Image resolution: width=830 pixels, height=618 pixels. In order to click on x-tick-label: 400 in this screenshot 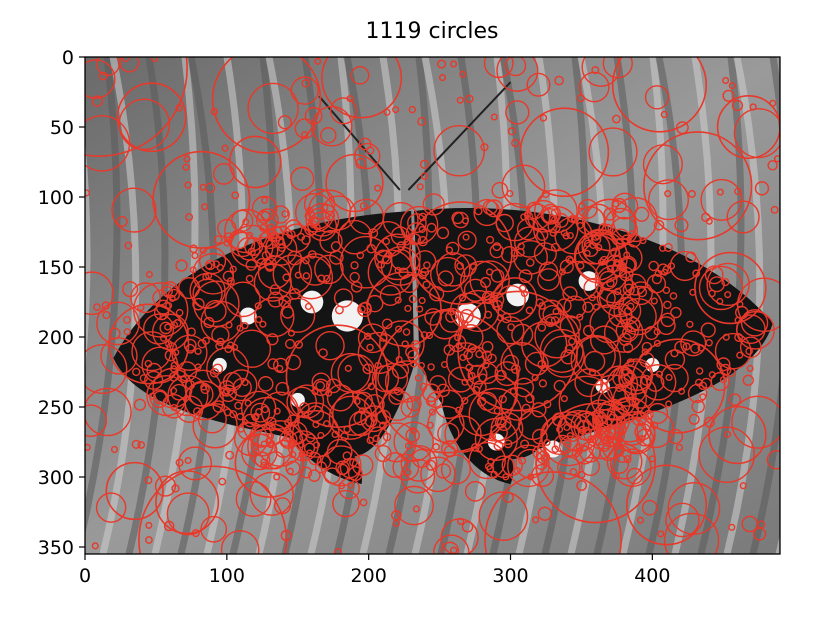, I will do `click(652, 576)`.